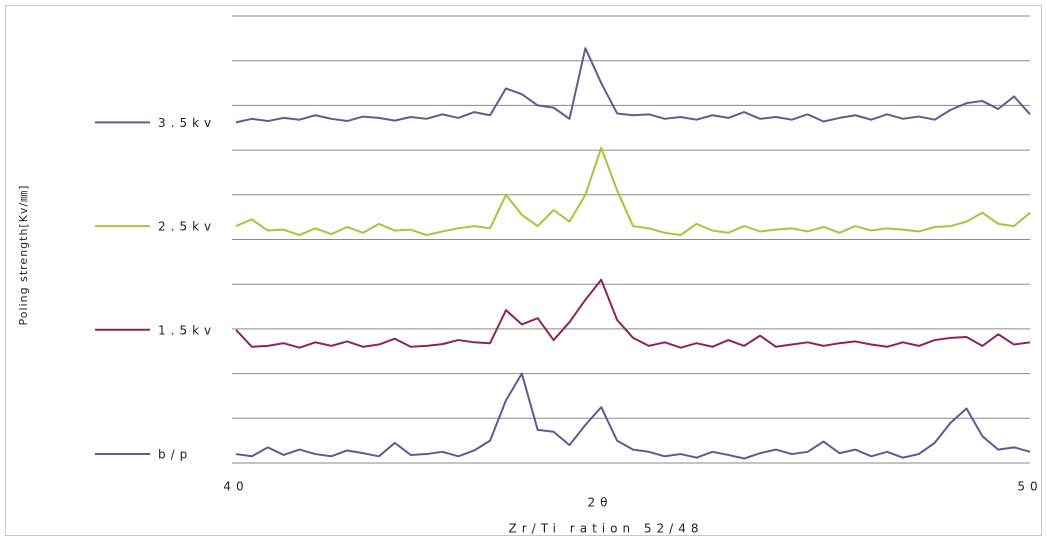 This screenshot has width=1047, height=541. Describe the element at coordinates (187, 330) in the screenshot. I see `legend-label: 1.5kv` at that location.